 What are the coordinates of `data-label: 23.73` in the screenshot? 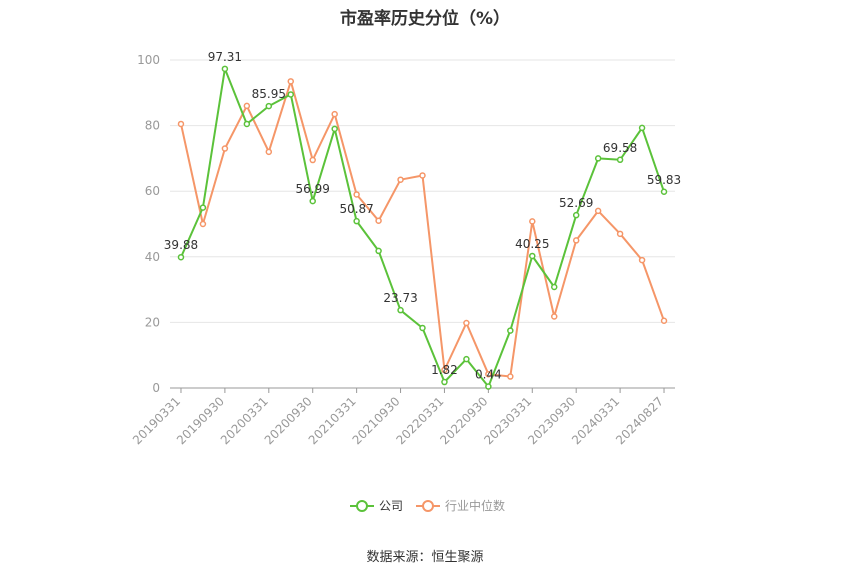 It's located at (400, 298).